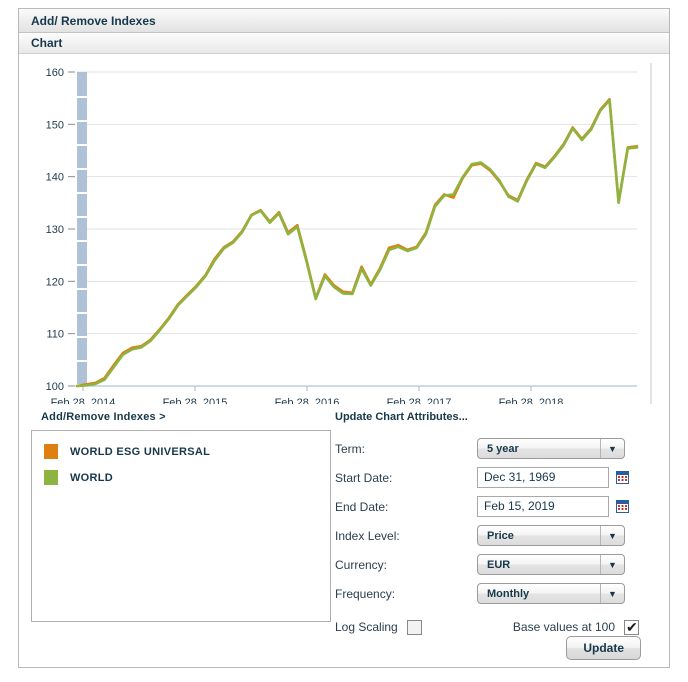 This screenshot has width=688, height=682. What do you see at coordinates (503, 448) in the screenshot?
I see `term-value: 5 year` at bounding box center [503, 448].